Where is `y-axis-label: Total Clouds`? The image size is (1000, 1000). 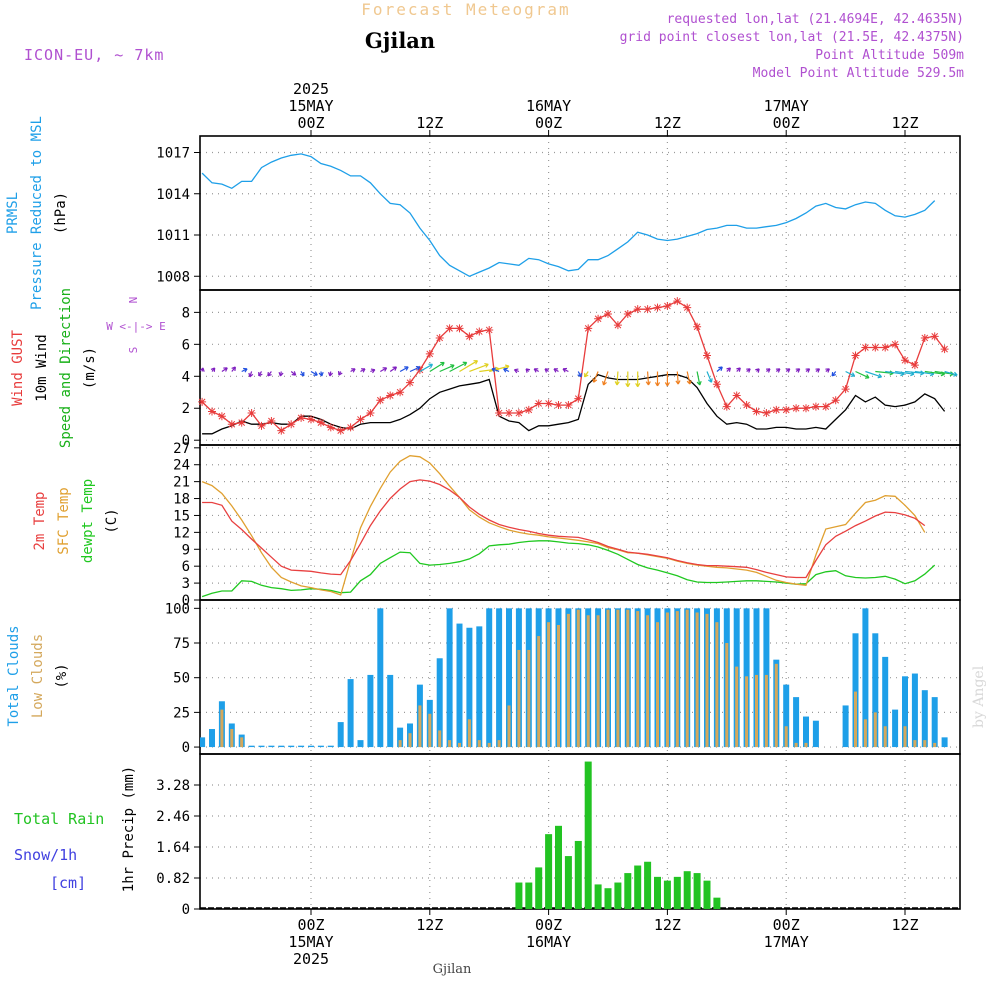 y-axis-label: Total Clouds is located at coordinates (14, 675).